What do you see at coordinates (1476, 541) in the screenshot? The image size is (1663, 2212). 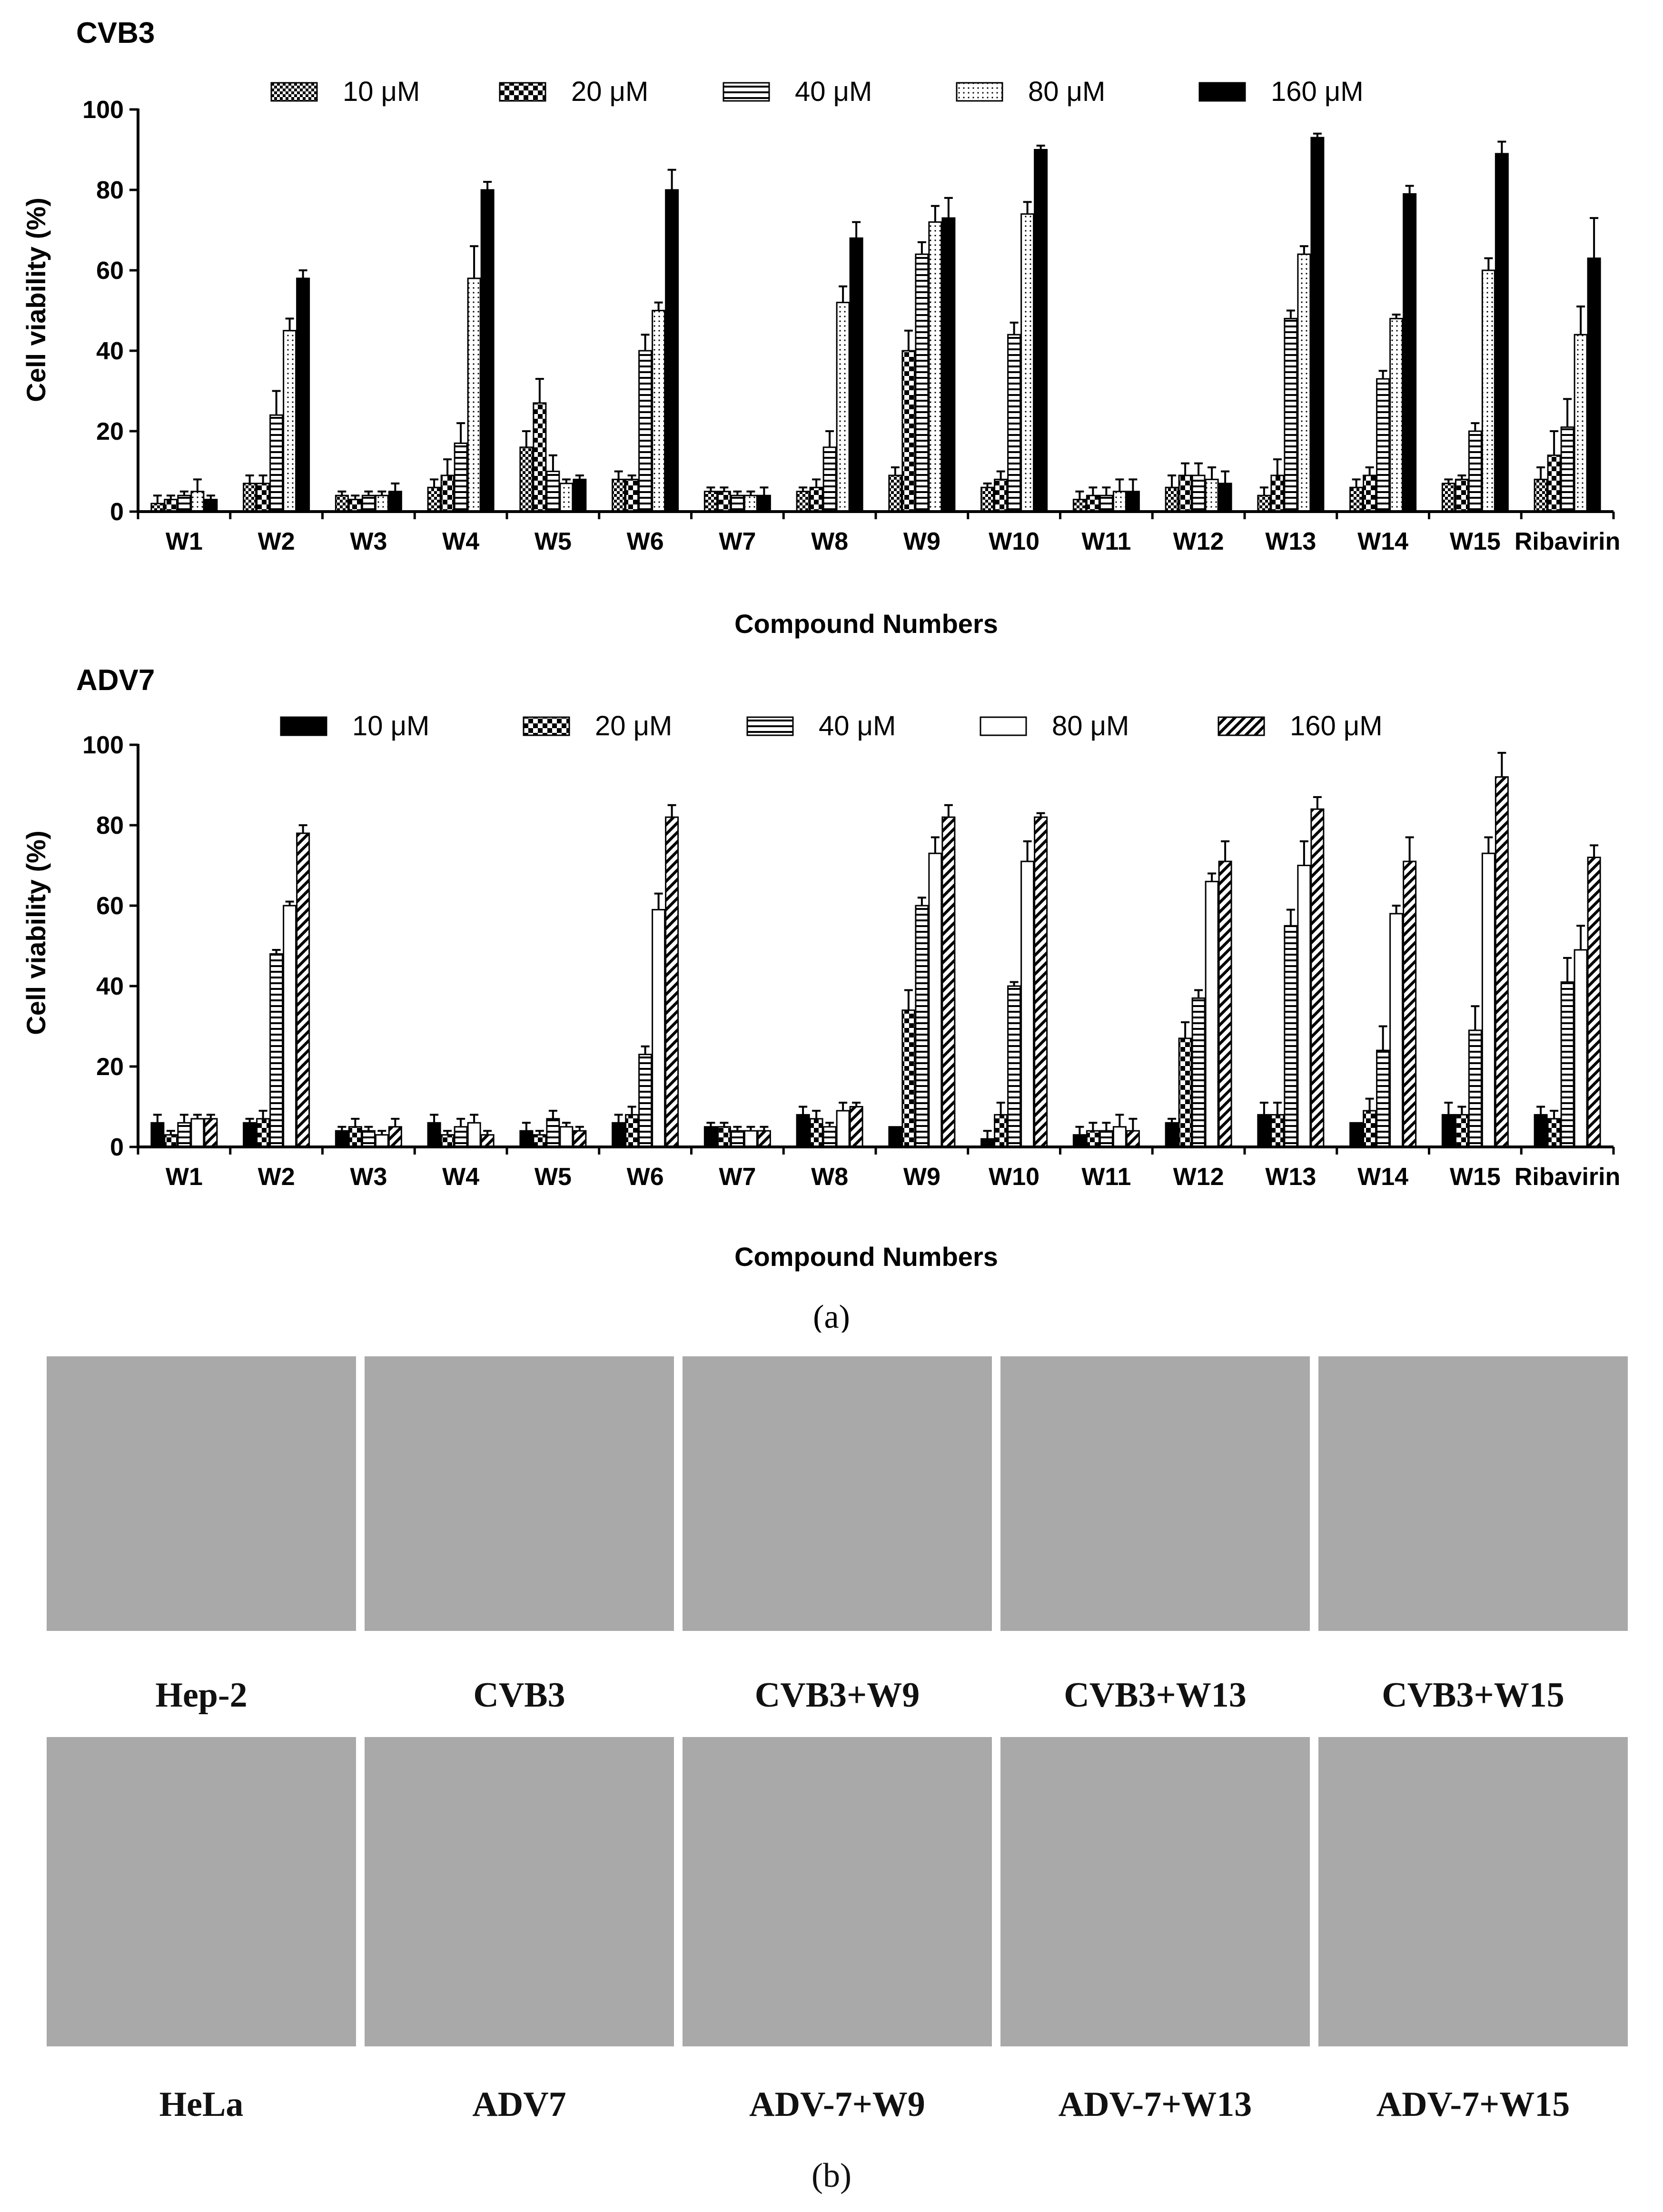 I see `x-tick-label: W15` at bounding box center [1476, 541].